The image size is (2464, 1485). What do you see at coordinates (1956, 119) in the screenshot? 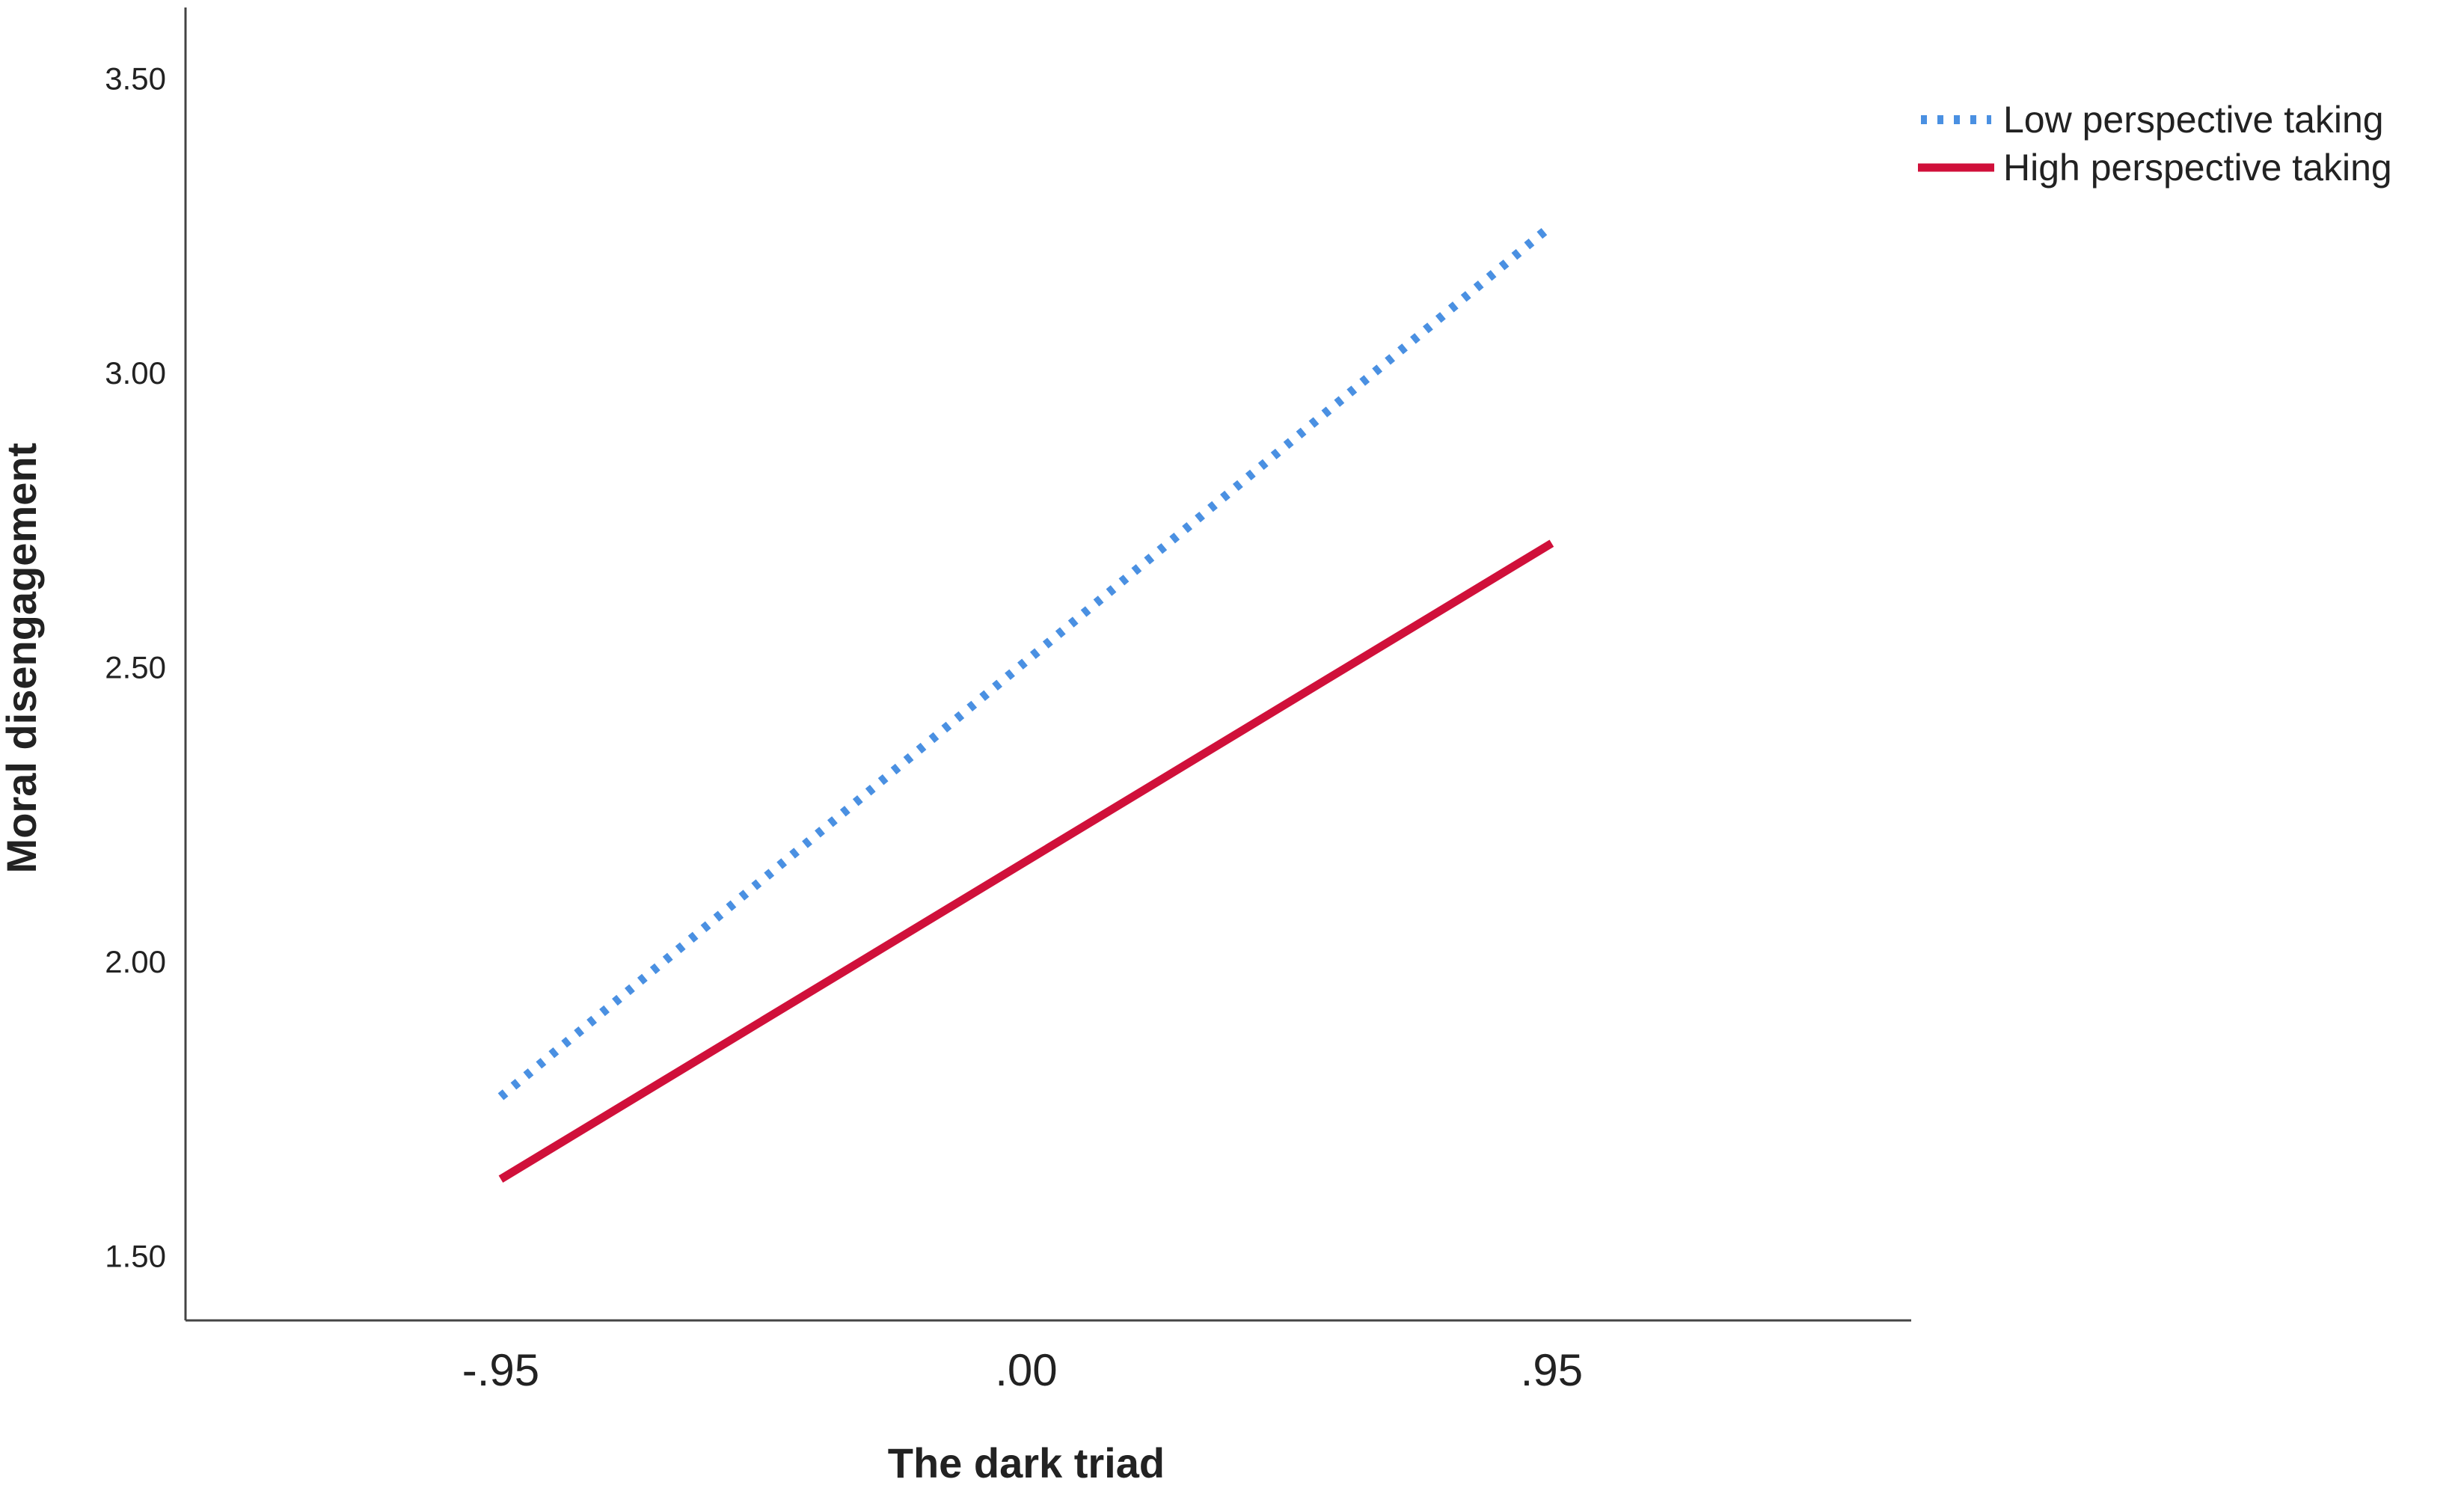
I see `legend-swatch-low` at bounding box center [1956, 119].